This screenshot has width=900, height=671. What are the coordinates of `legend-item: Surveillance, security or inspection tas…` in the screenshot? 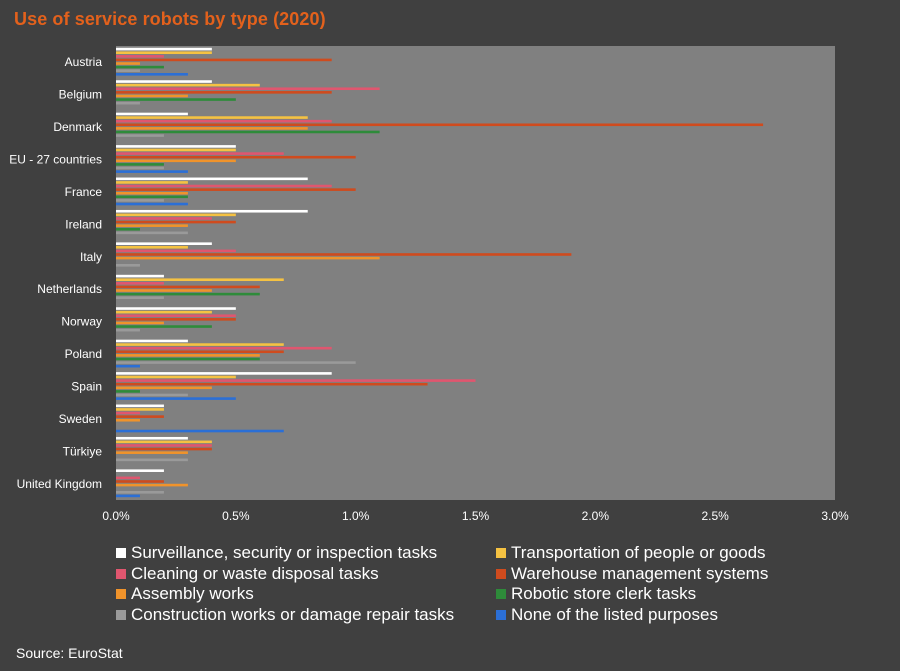 It's located at (306, 553).